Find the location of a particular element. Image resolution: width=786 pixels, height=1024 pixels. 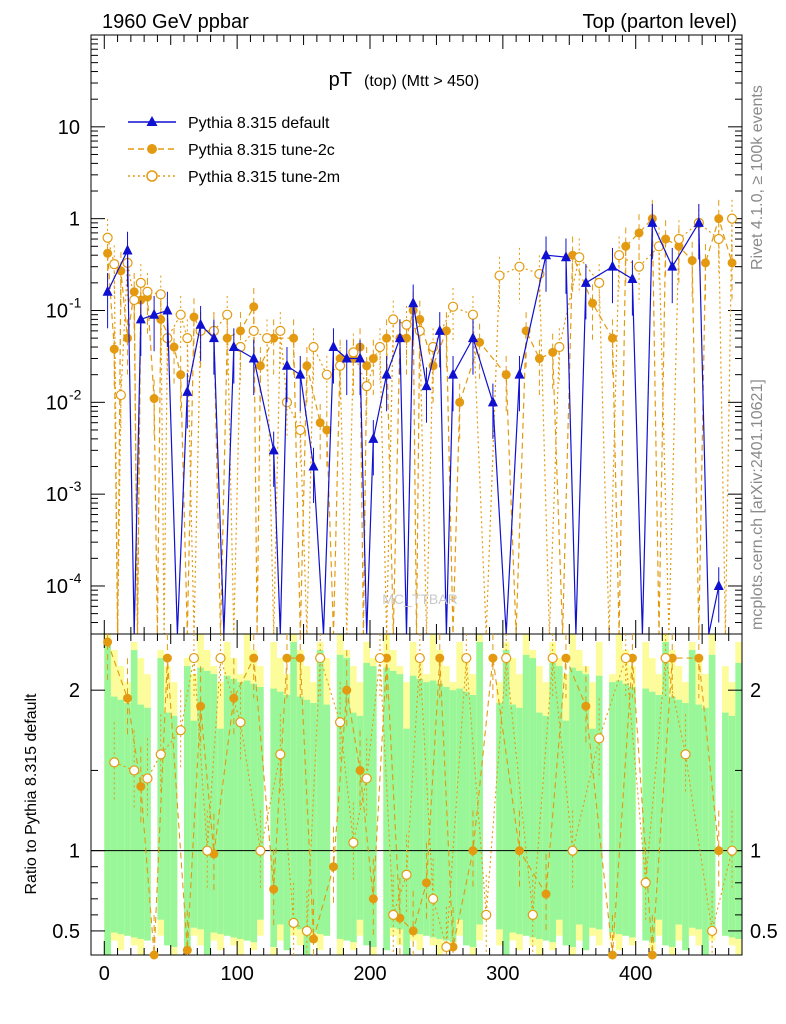

legend-label-default: Pythia 8.315 default is located at coordinates (259, 123).